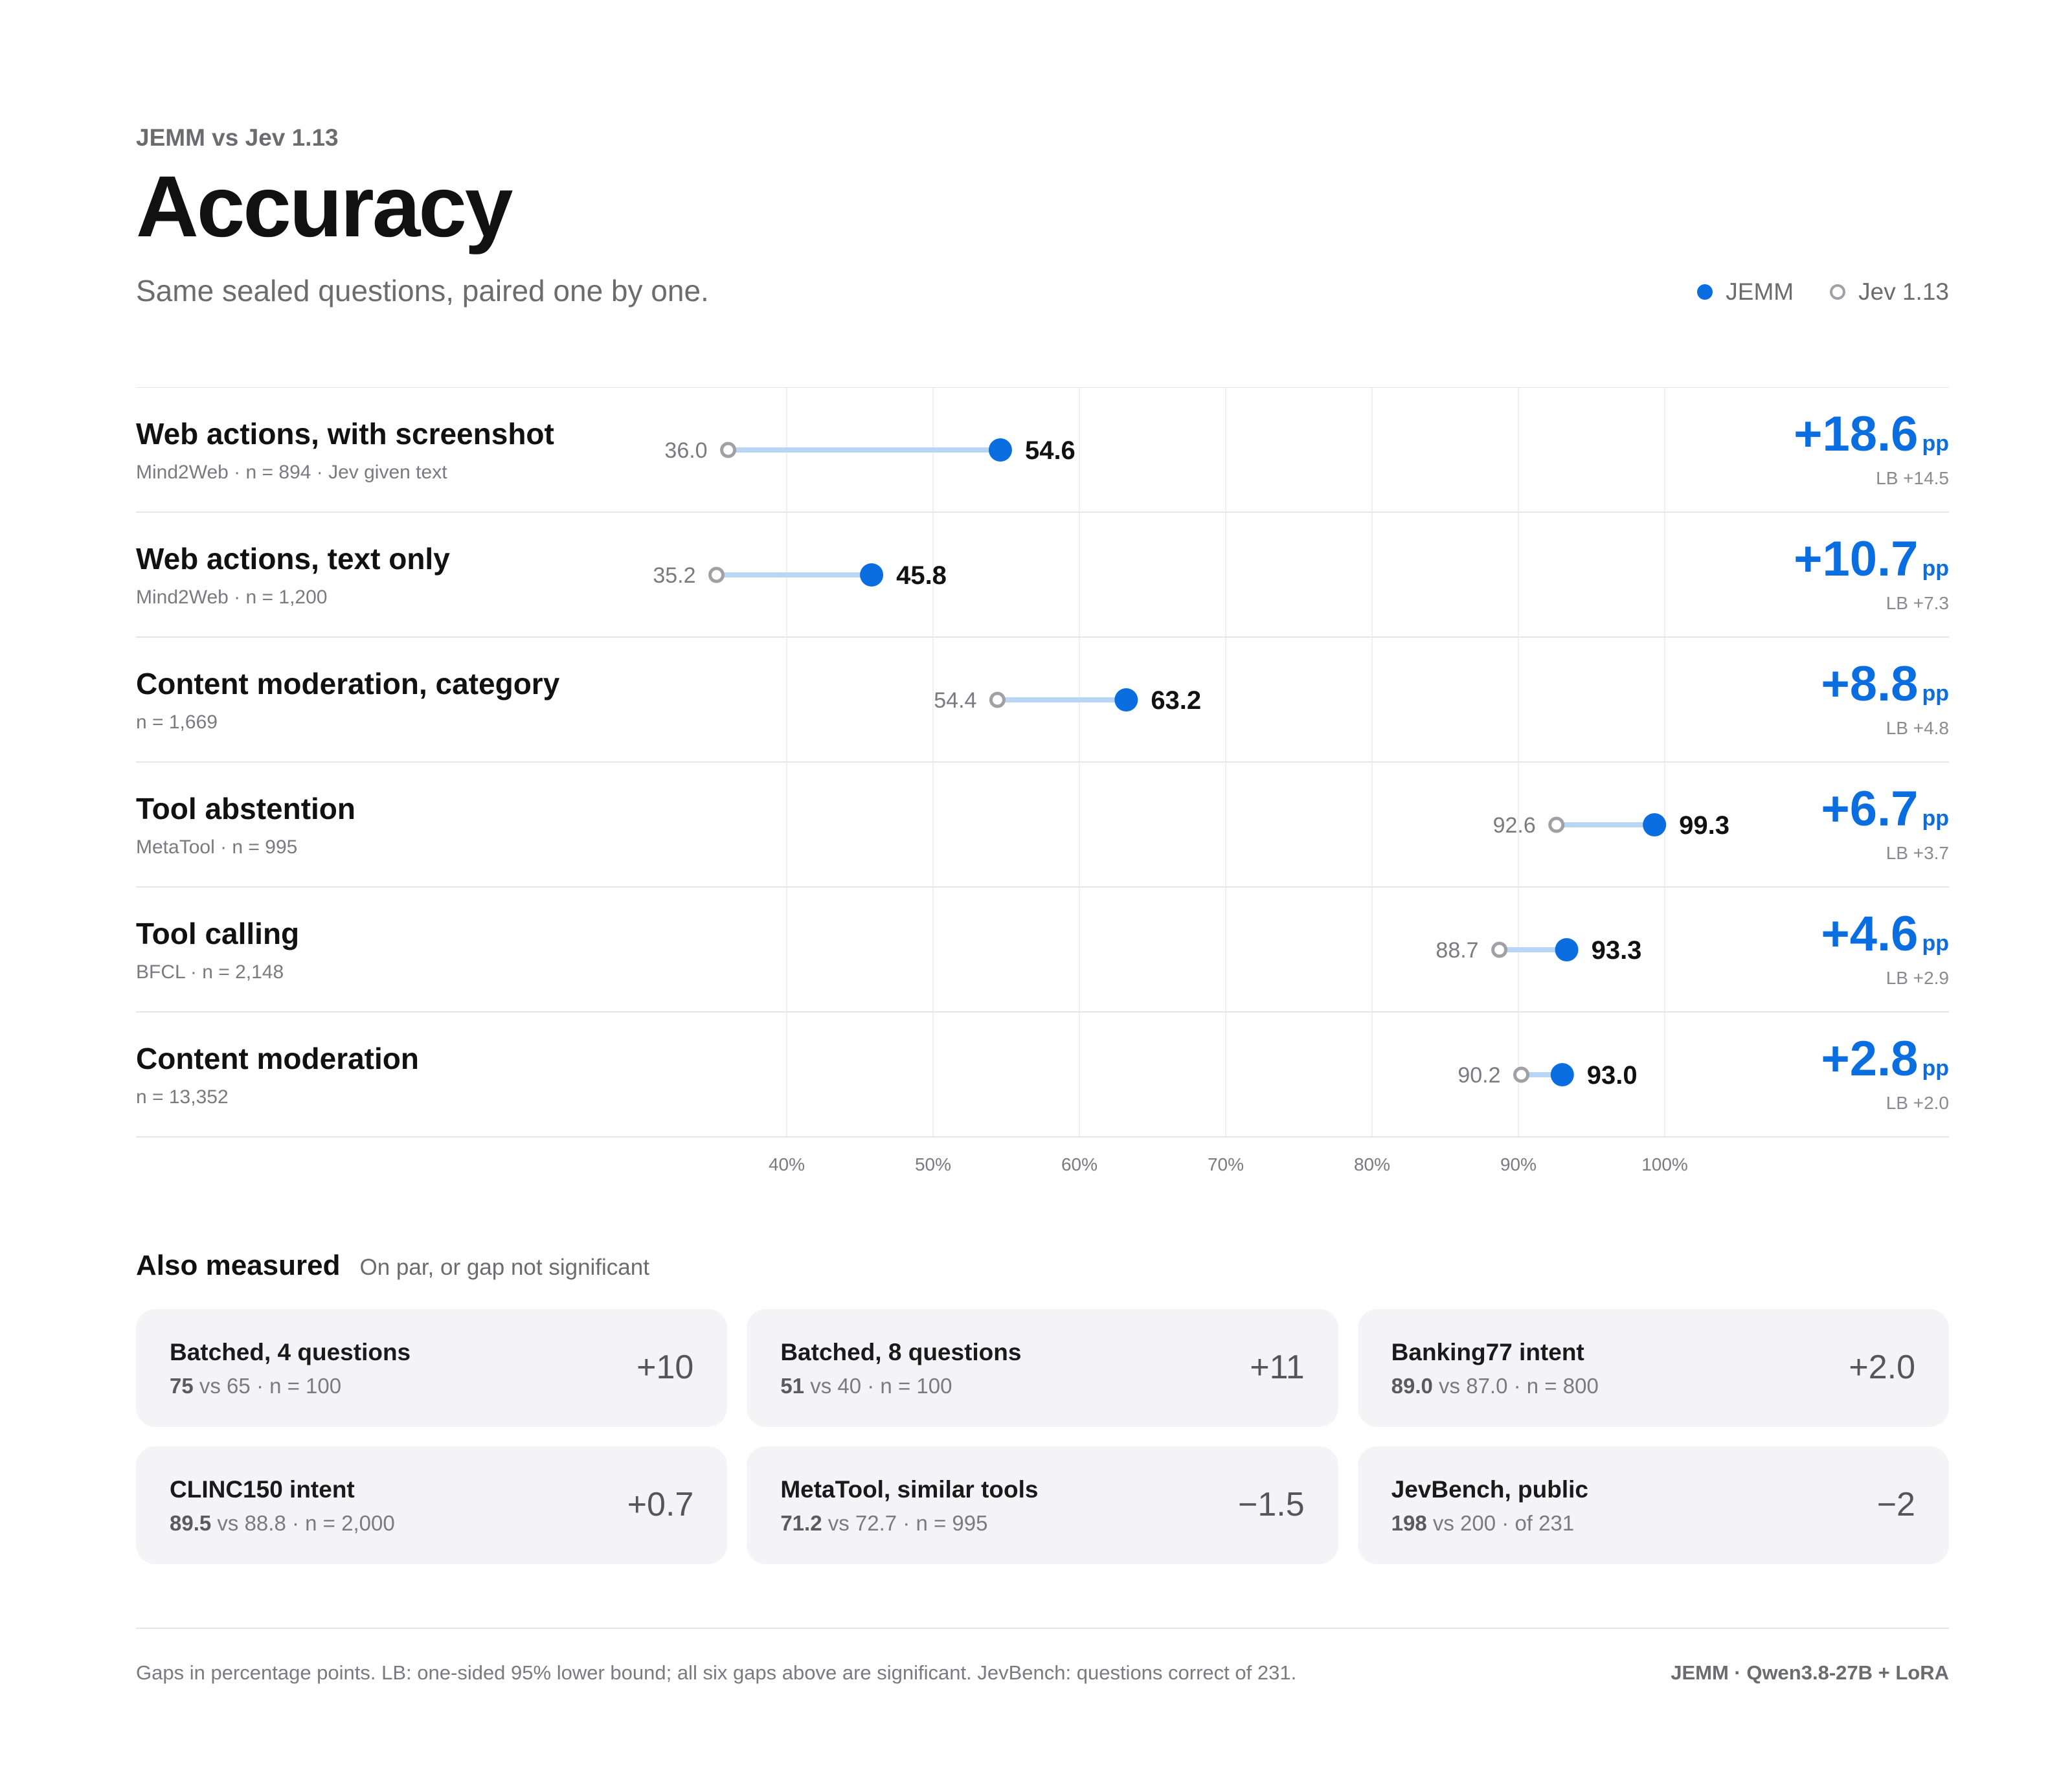 This screenshot has height=1783, width=2072. Describe the element at coordinates (901, 1352) in the screenshot. I see `card-title: Batched, 8 questions` at that location.